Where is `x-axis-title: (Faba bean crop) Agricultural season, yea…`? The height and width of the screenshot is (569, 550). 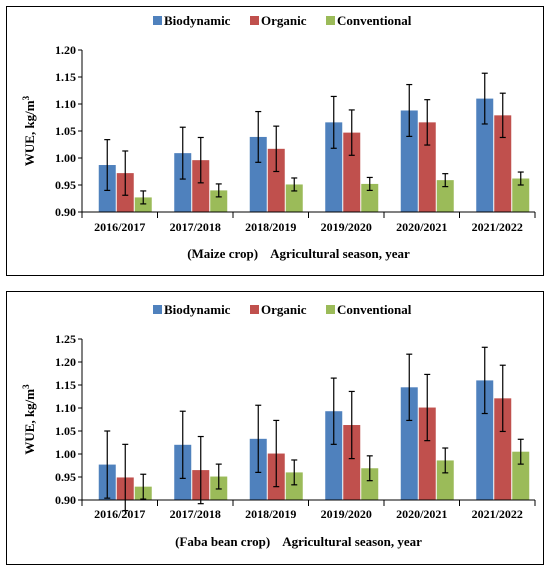 x-axis-title: (Faba bean crop) Agricultural season, yea… is located at coordinates (298, 541).